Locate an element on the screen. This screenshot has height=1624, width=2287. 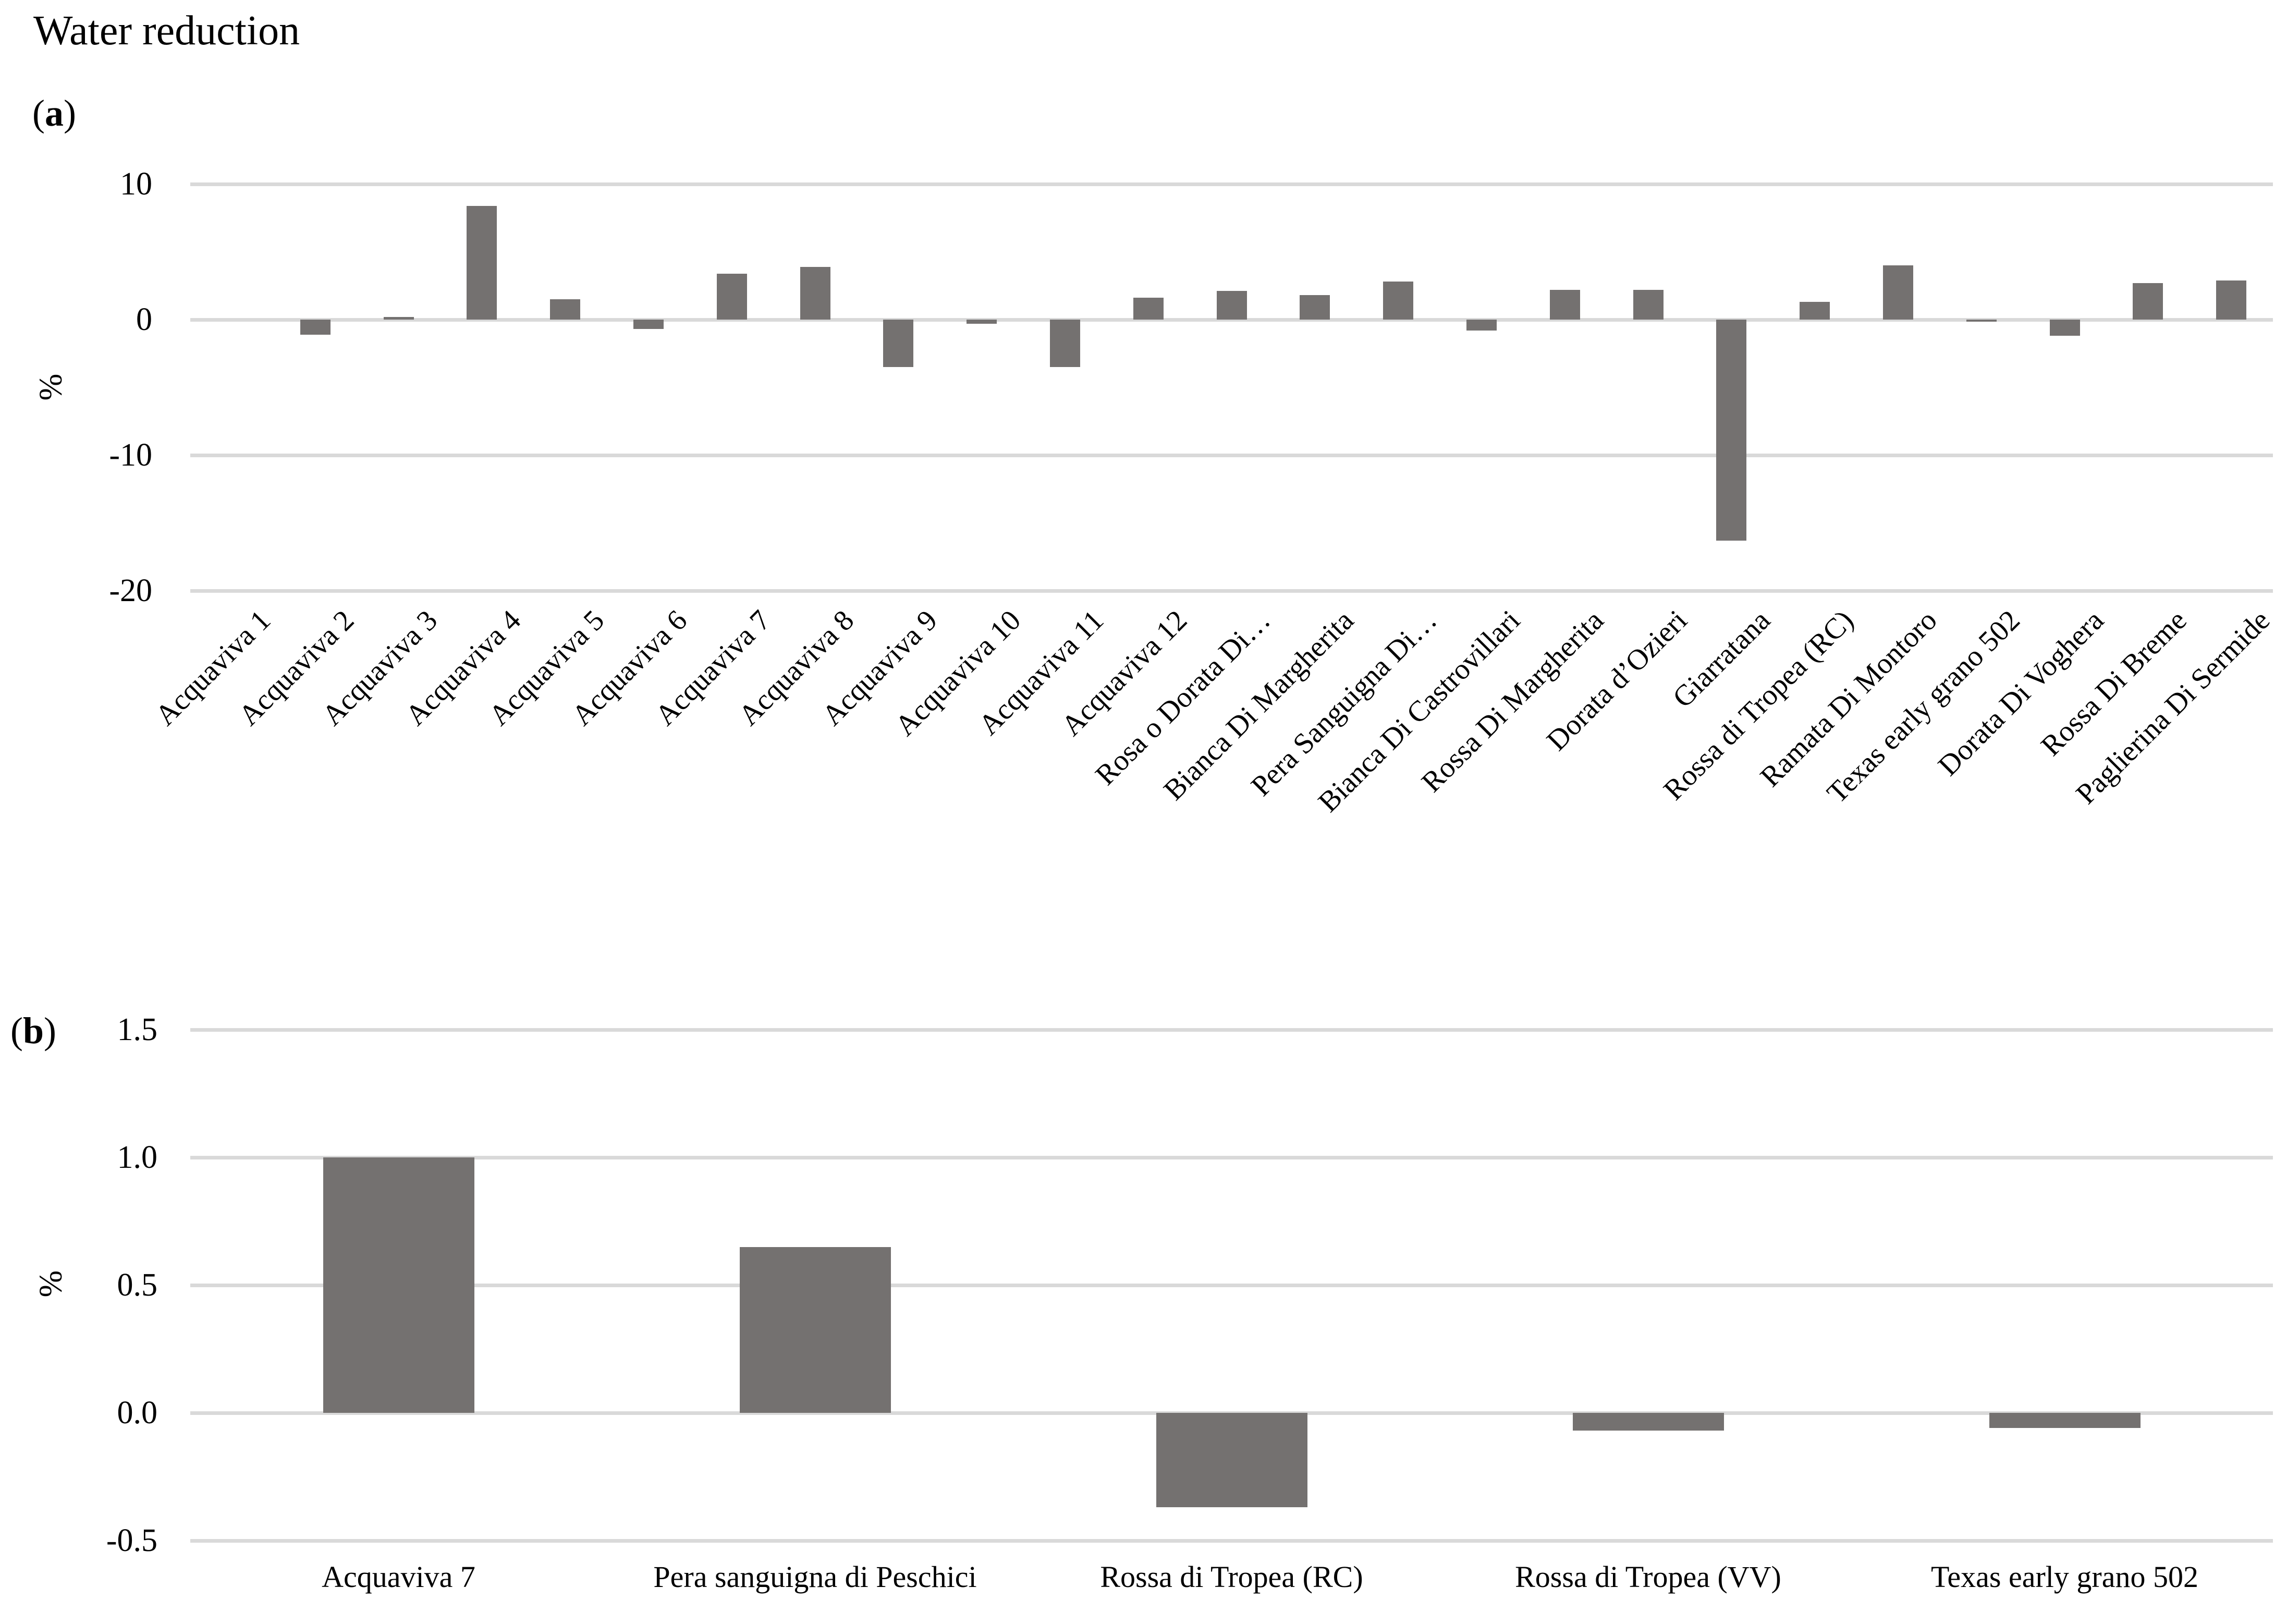
y-axis-tick-label: -0.5 is located at coordinates (131, 1540).